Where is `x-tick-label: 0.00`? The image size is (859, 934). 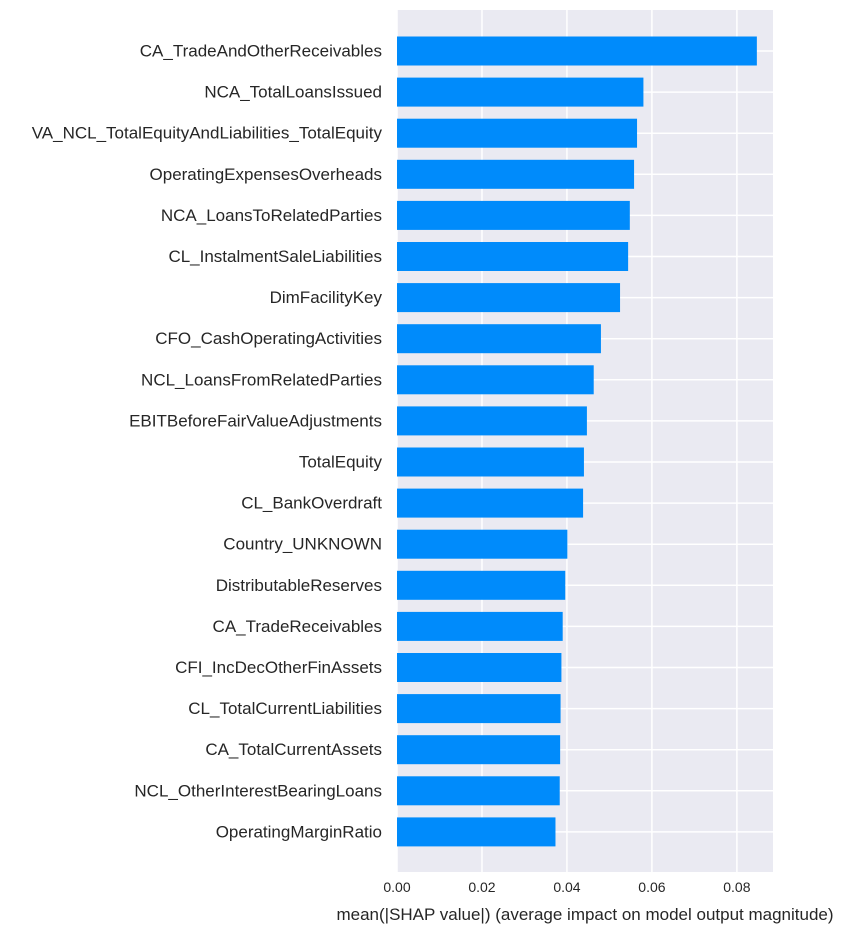 x-tick-label: 0.00 is located at coordinates (396, 887).